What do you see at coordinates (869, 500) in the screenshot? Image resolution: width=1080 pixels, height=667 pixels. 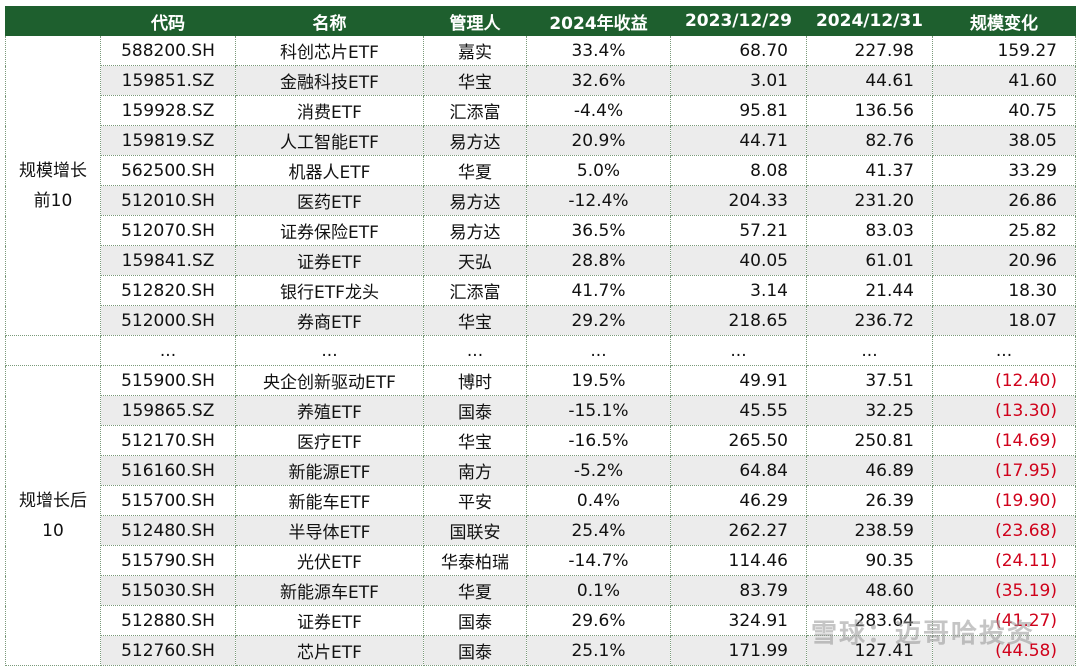 I see `cell-size-2024: 26.39` at bounding box center [869, 500].